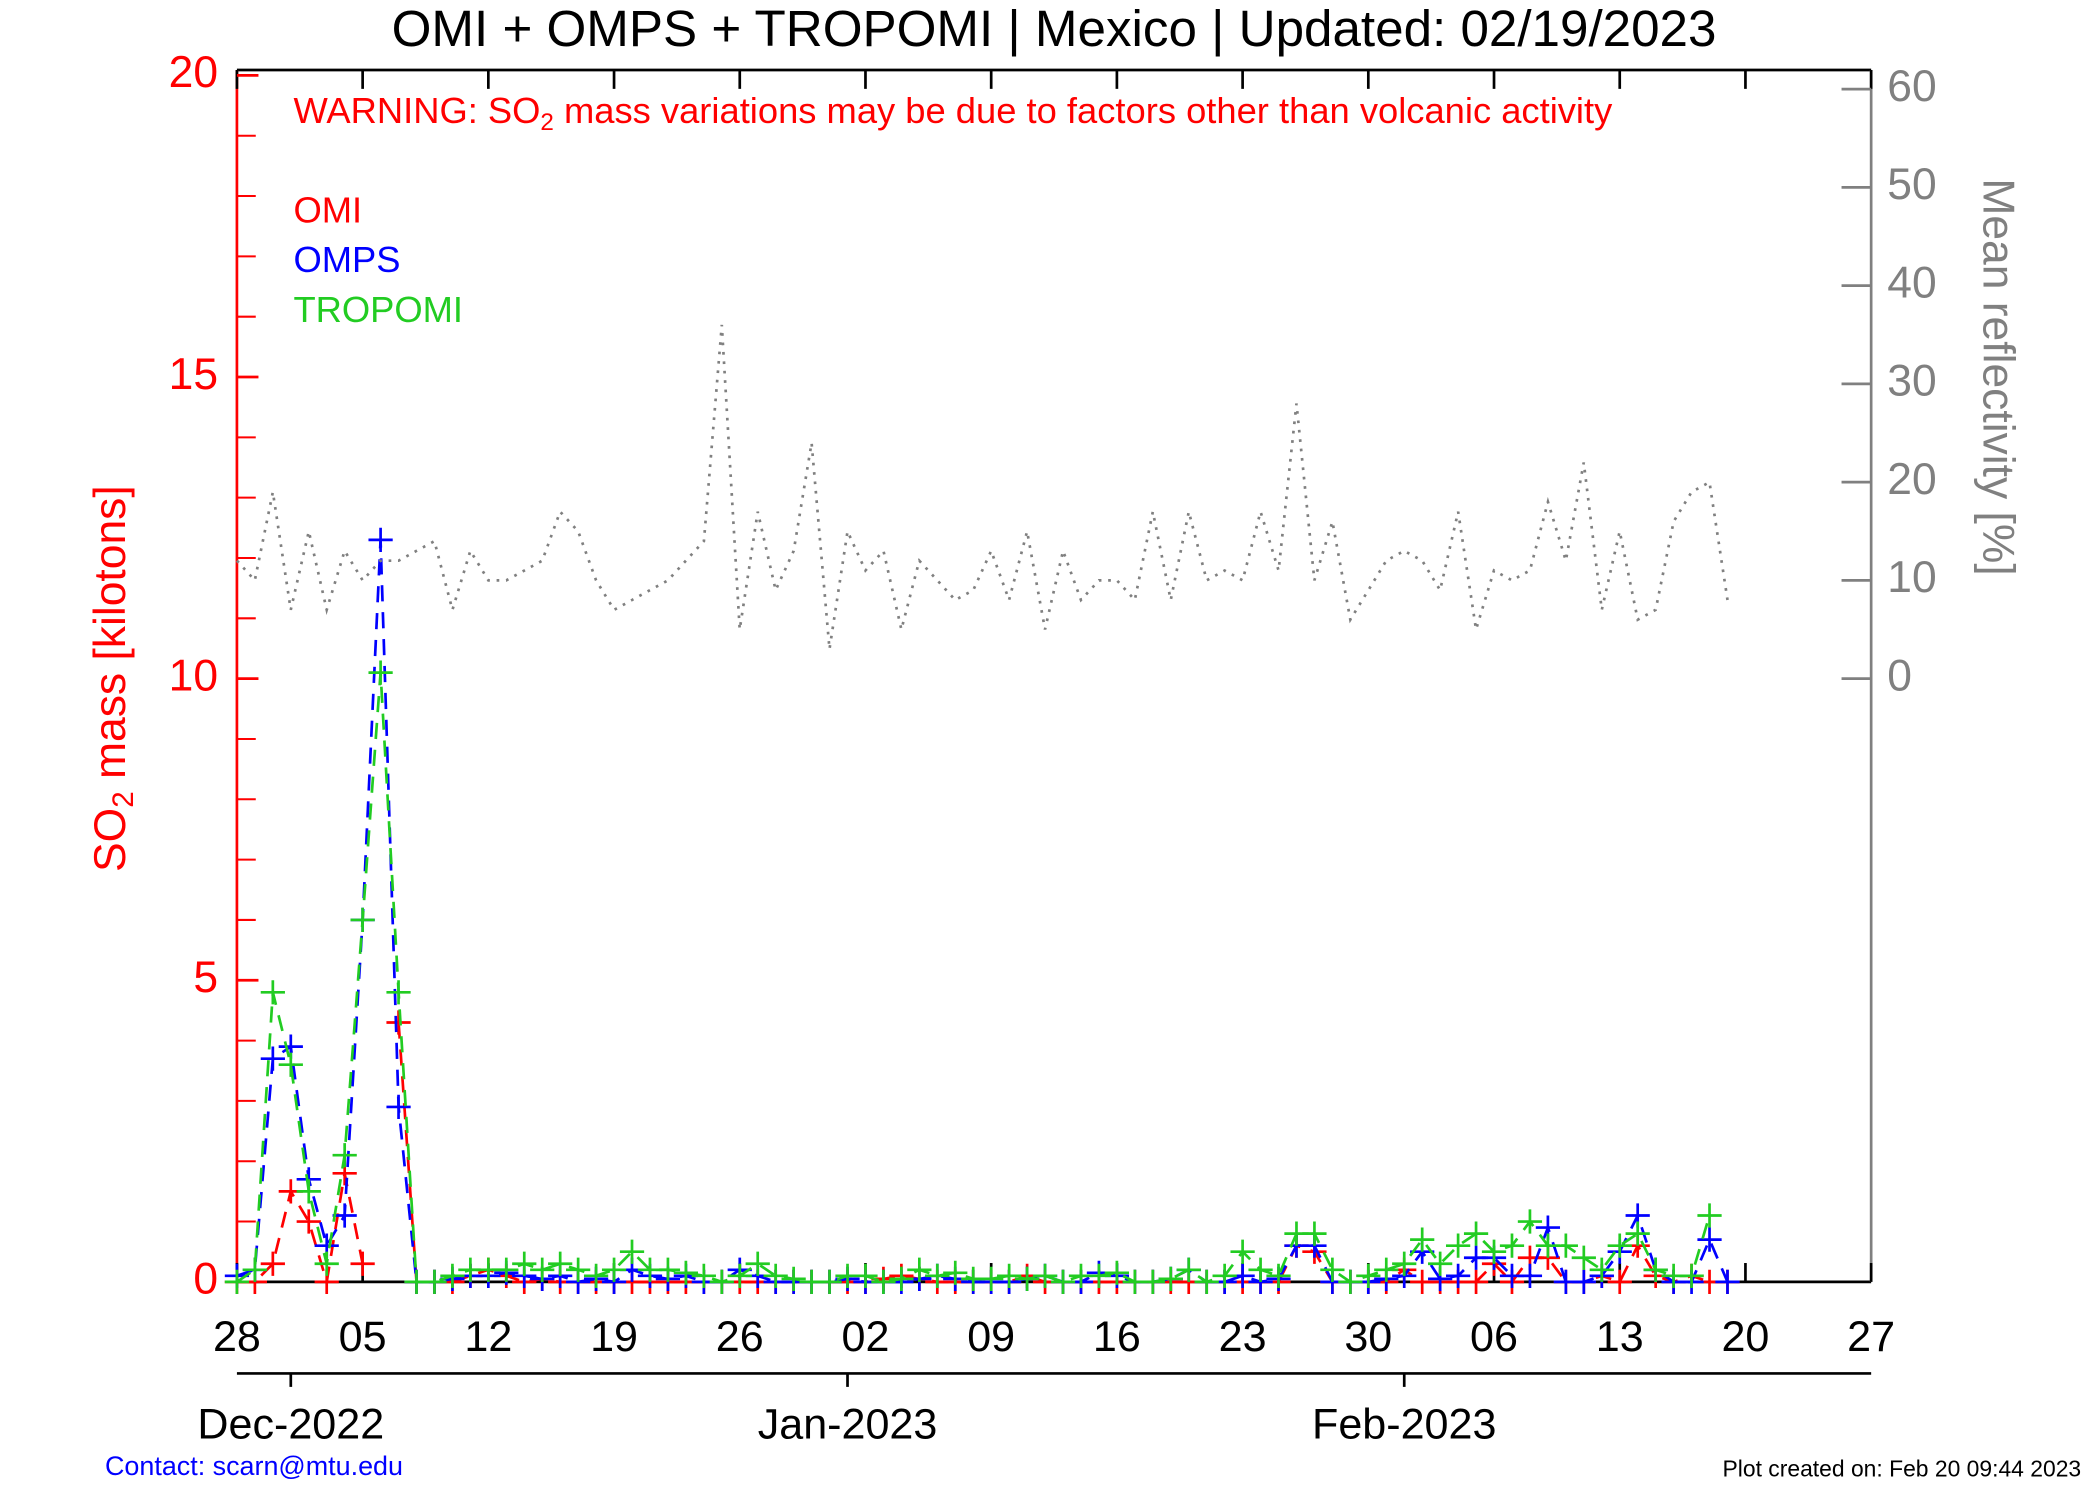  I want to click on y2-tick-label: 60, so click(1911, 86).